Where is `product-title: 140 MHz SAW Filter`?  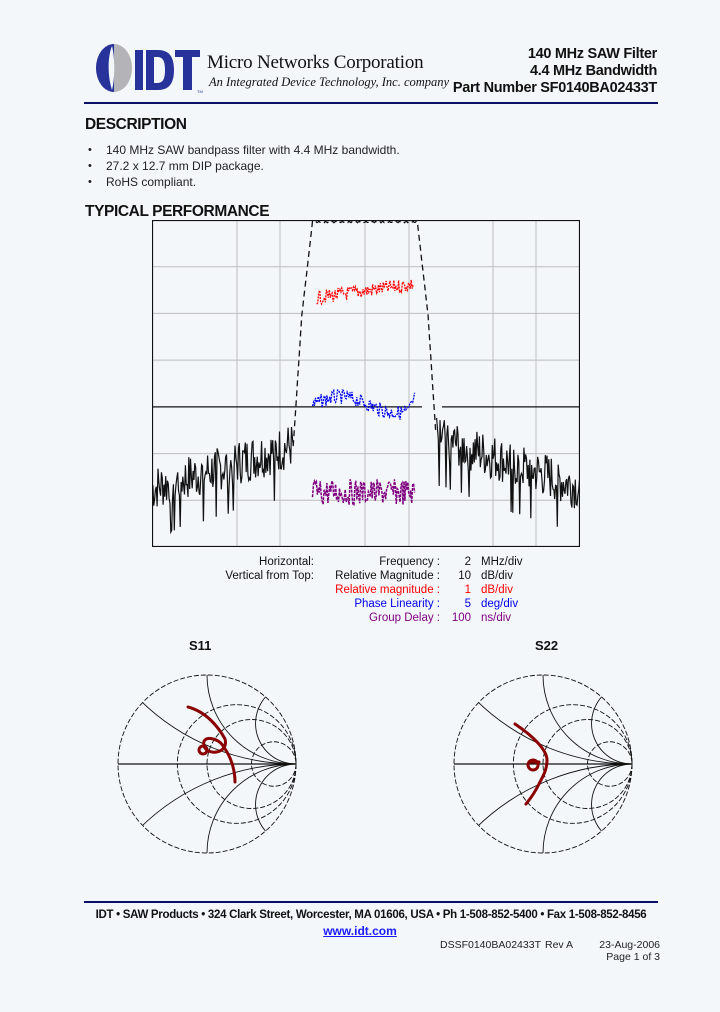 product-title: 140 MHz SAW Filter is located at coordinates (592, 54).